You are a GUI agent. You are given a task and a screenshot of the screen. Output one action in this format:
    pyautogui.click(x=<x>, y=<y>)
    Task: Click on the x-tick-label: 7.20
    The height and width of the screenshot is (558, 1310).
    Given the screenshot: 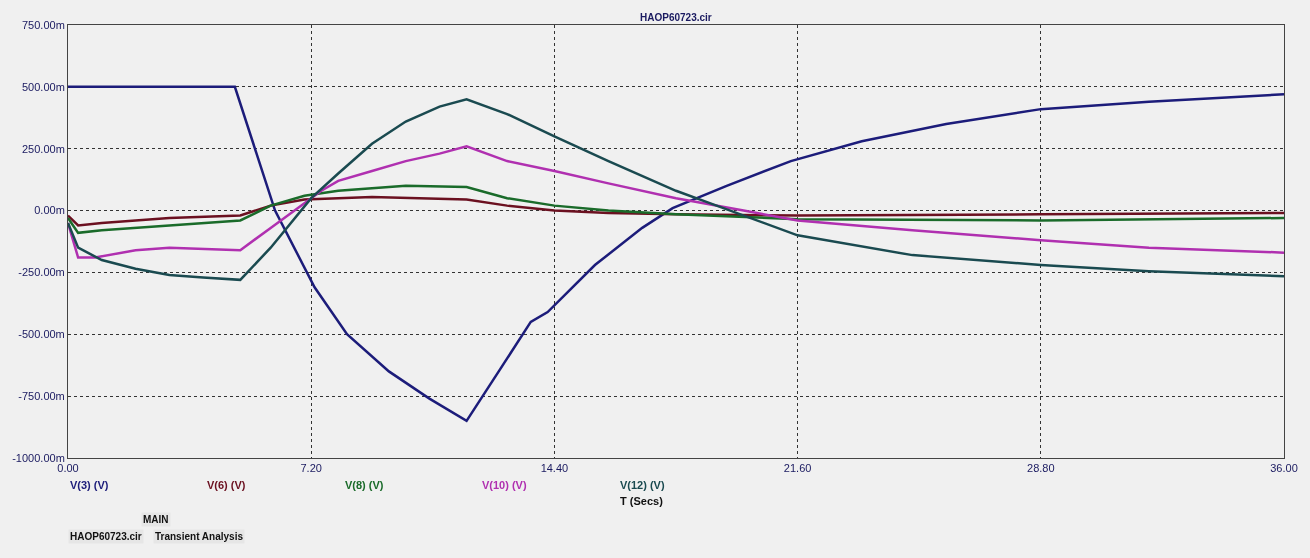 What is the action you would take?
    pyautogui.click(x=311, y=468)
    